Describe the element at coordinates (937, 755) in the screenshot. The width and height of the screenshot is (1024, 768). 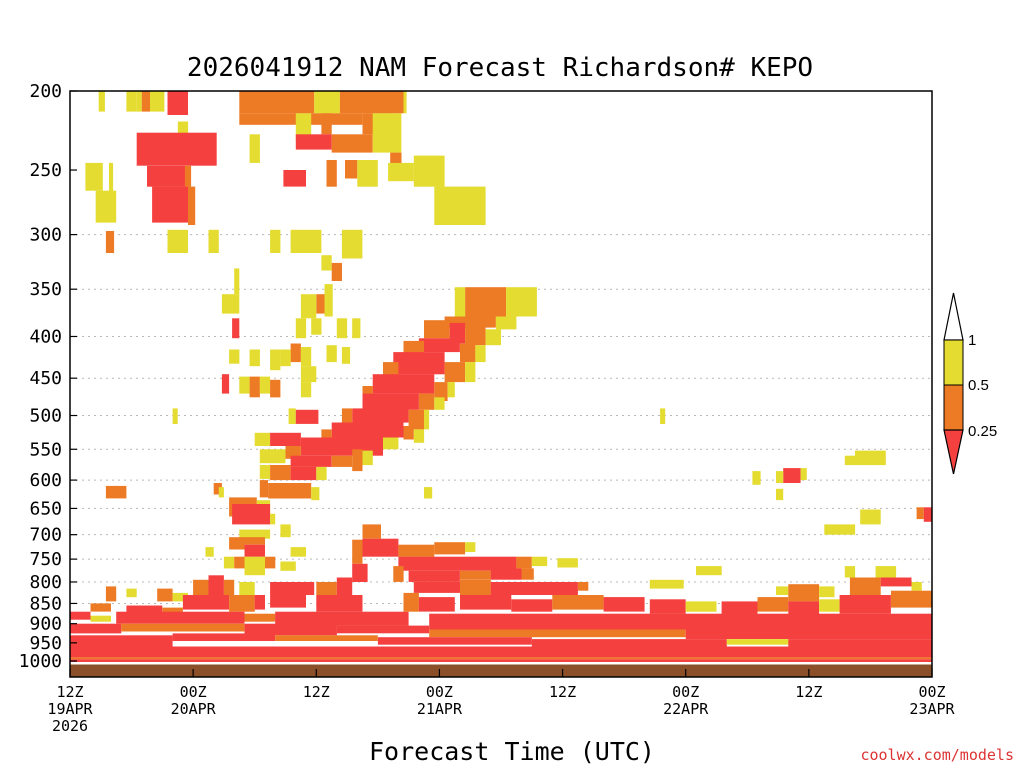
I see `credit-text: coolwx.com/models` at that location.